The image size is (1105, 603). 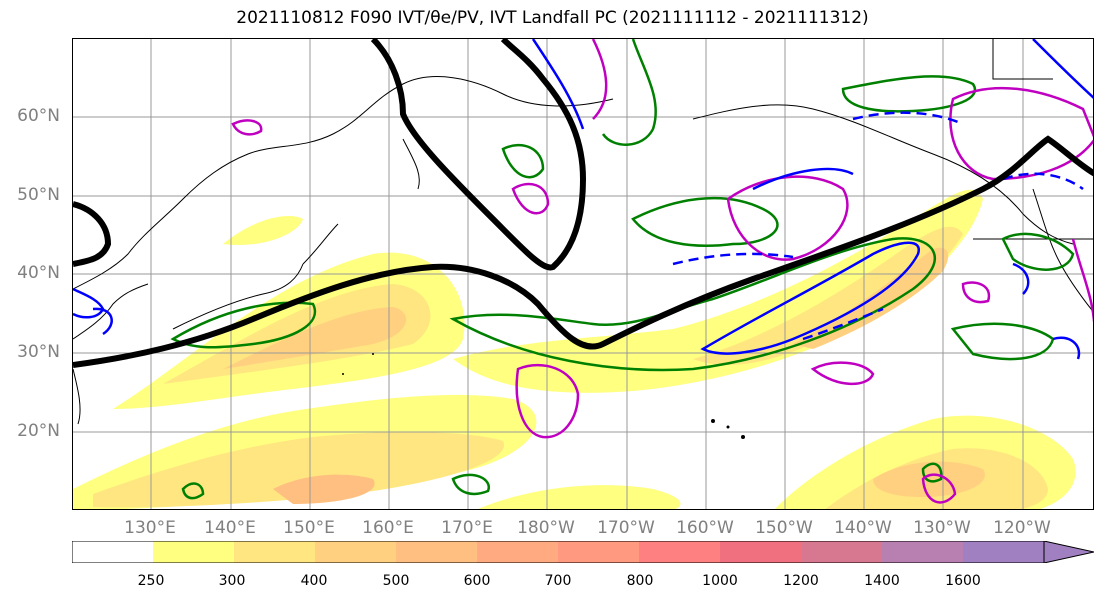 I want to click on lon-label: 120°W, so click(x=1022, y=528).